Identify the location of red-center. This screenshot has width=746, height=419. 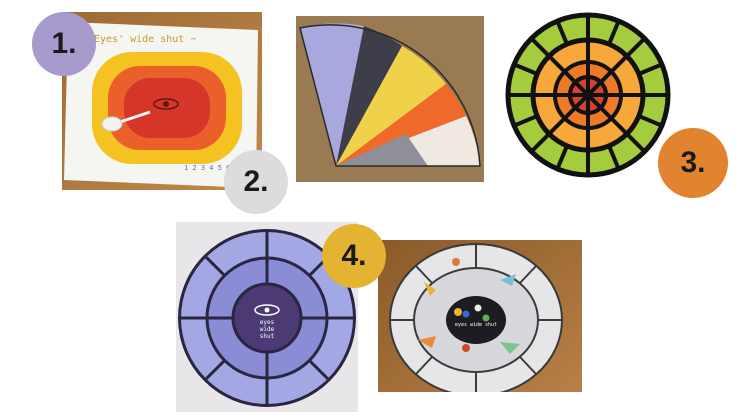
(167, 108).